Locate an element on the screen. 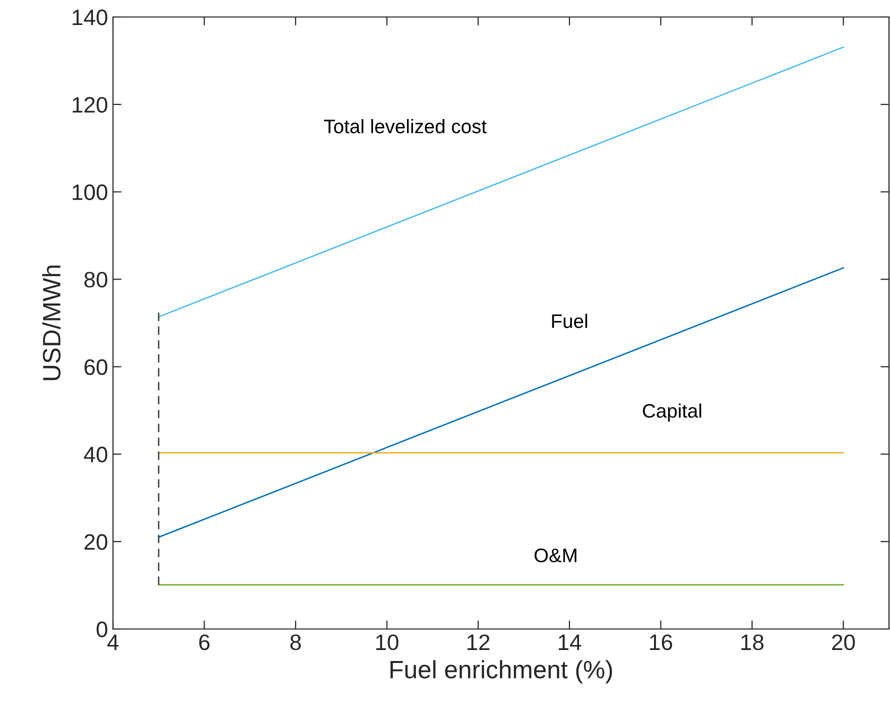 The width and height of the screenshot is (890, 720). y-tick-label: 120 is located at coordinates (90, 104).